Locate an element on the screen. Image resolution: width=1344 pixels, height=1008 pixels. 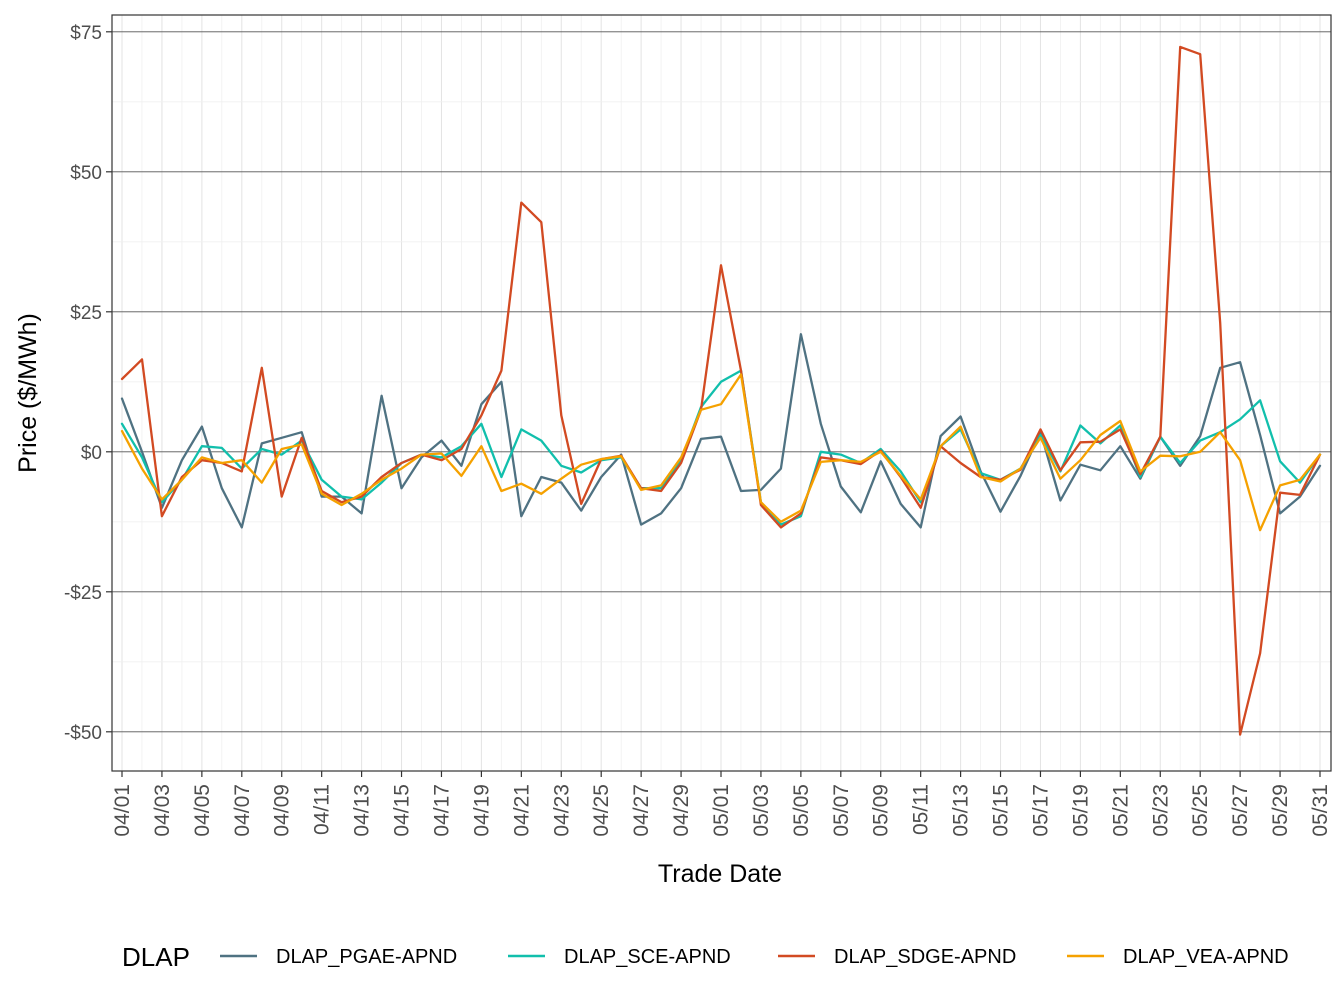
y-axis: $75 $50 $25 $0 -$25 -$50 is located at coordinates (88, 383).